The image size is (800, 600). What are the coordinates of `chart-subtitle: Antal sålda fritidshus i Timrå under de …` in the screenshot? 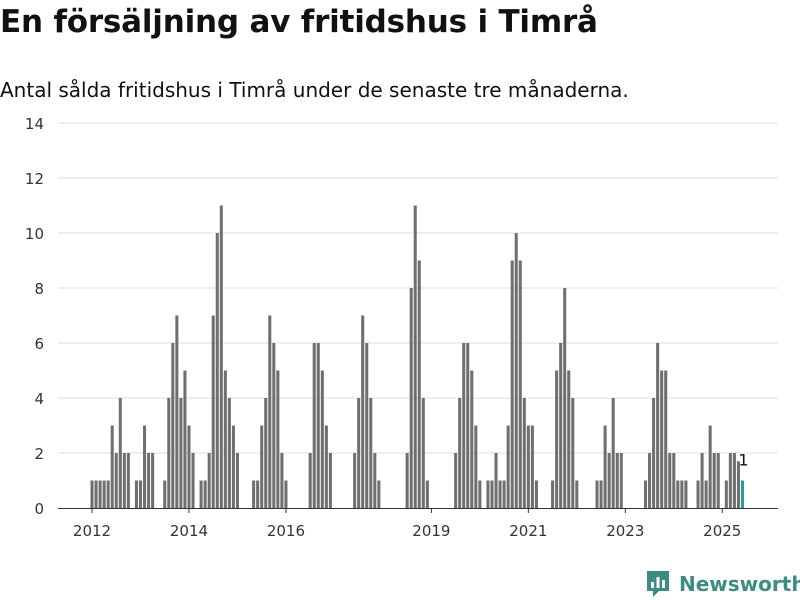 It's located at (314, 90).